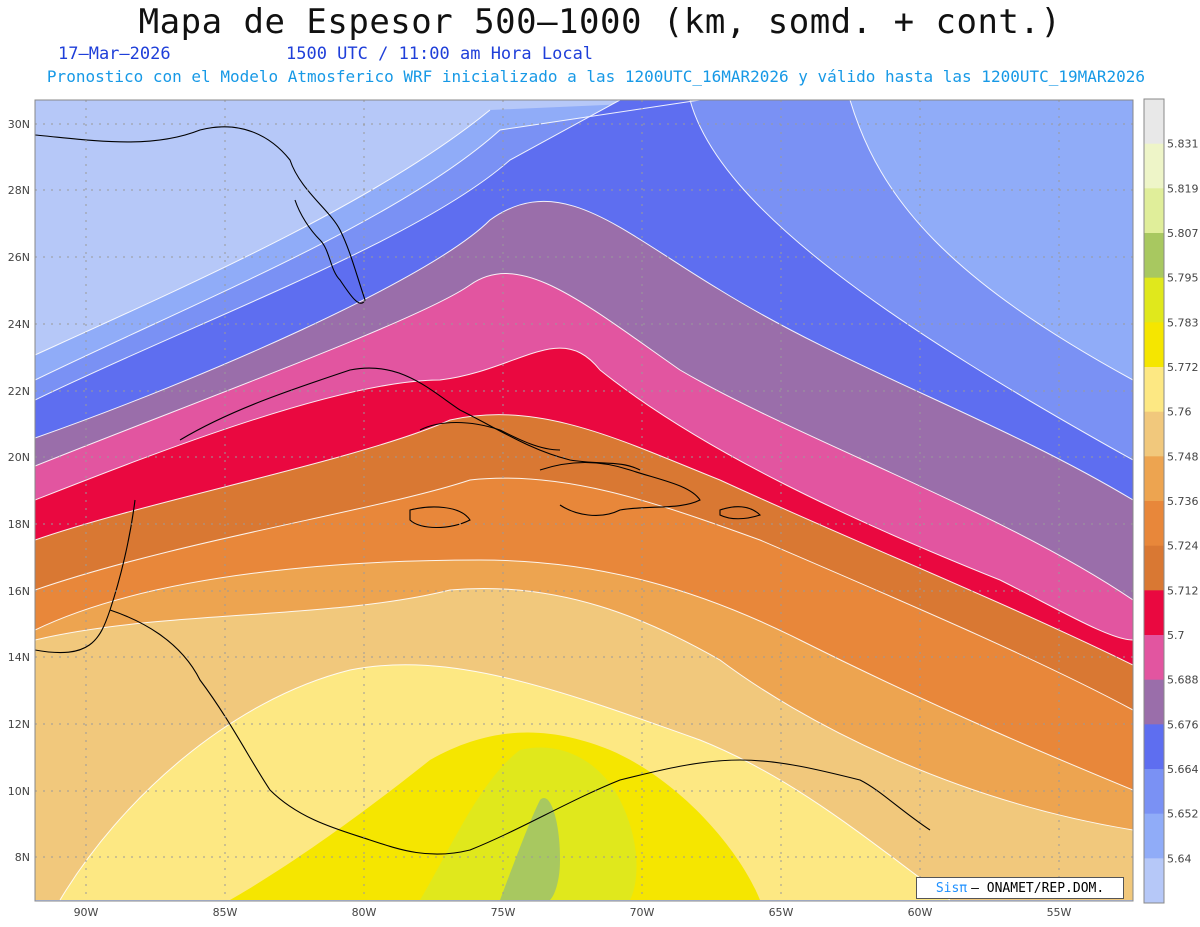 The width and height of the screenshot is (1200, 927). What do you see at coordinates (19, 257) in the screenshot?
I see `lat-label: 26N` at bounding box center [19, 257].